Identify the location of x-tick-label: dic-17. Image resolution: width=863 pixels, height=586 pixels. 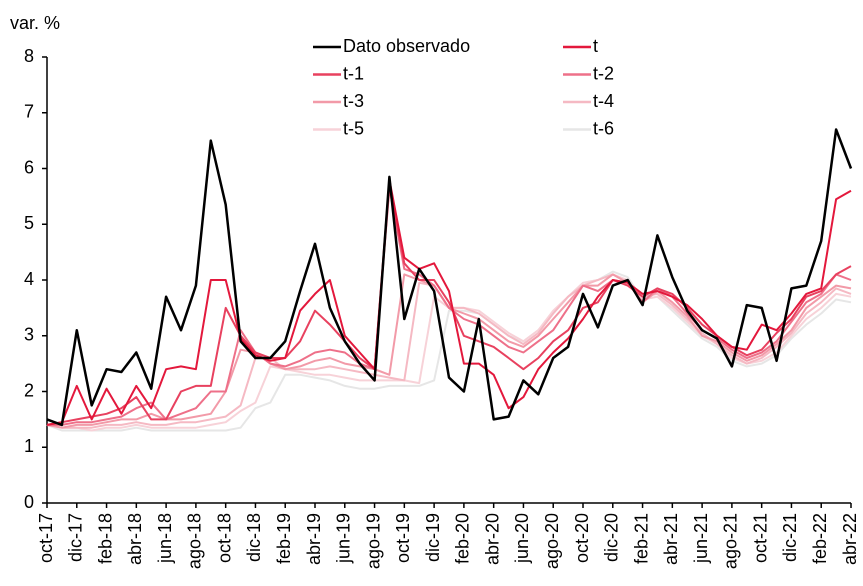
(76, 537).